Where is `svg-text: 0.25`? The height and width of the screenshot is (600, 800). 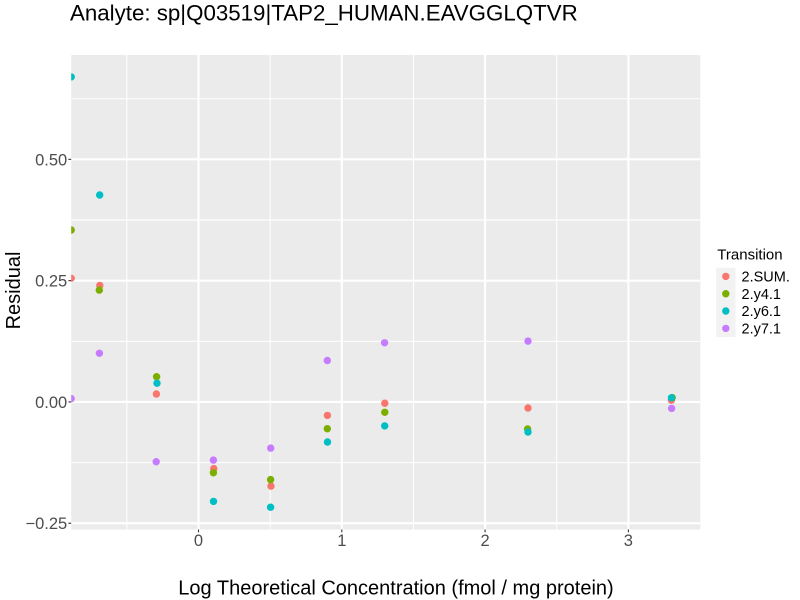 svg-text: 0.25 is located at coordinates (51, 282).